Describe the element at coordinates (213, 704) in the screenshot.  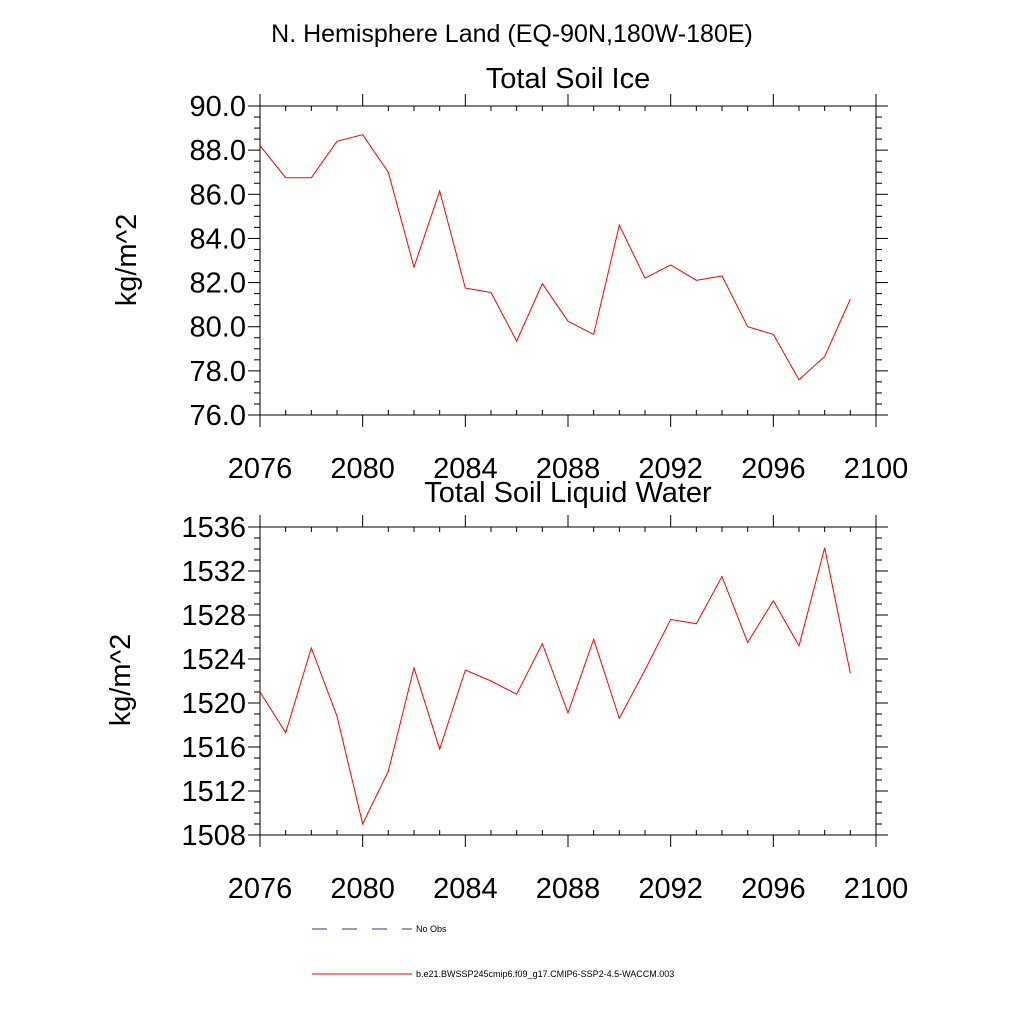
I see `y-tick-label: 1520` at that location.